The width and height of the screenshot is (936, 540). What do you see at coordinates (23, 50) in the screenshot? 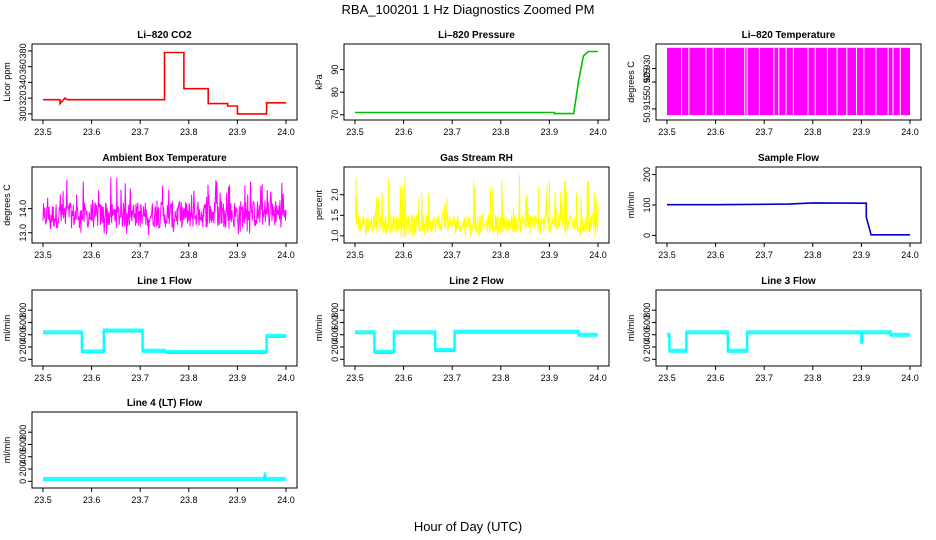
I see `y-tick-label: 380` at bounding box center [23, 50].